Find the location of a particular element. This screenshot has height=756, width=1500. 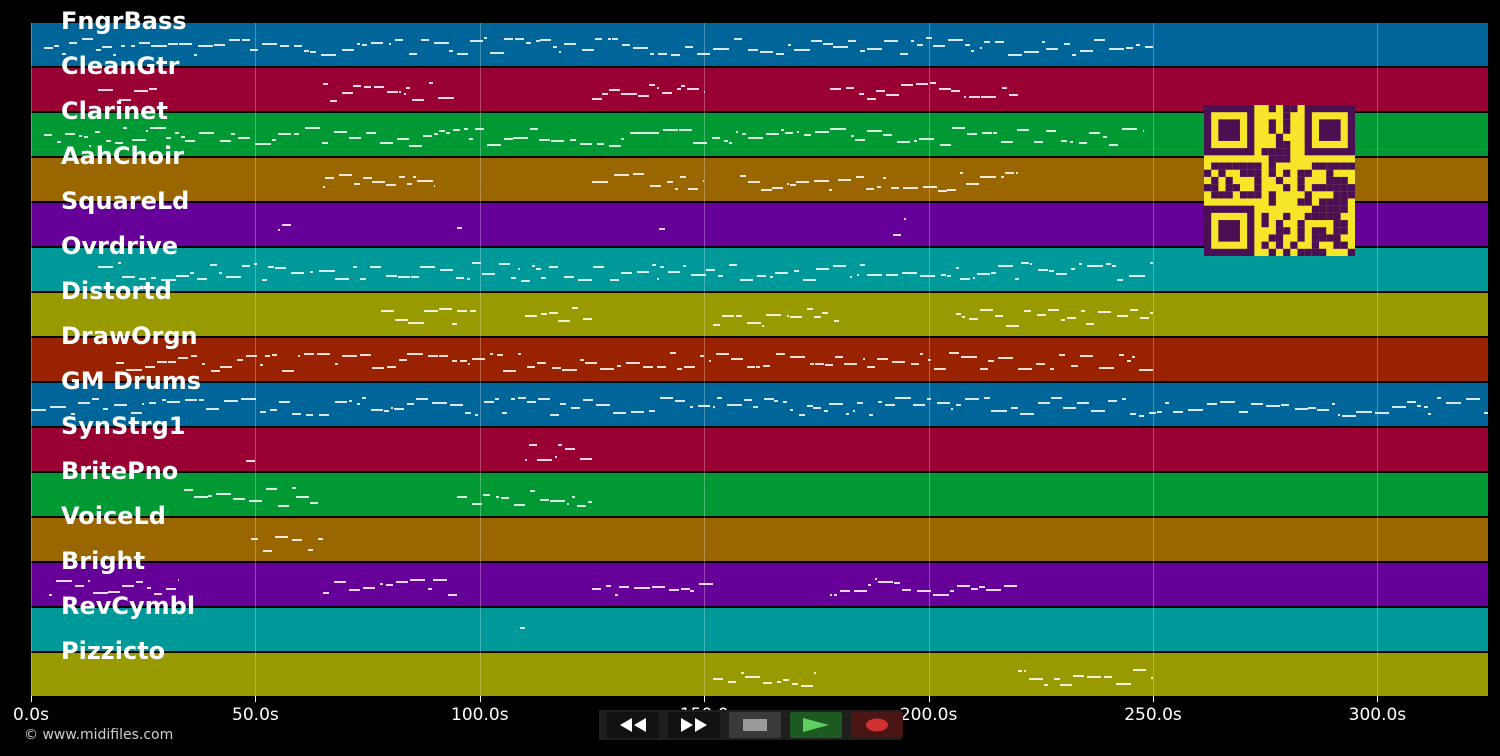

grid-line is located at coordinates (1153, 359).